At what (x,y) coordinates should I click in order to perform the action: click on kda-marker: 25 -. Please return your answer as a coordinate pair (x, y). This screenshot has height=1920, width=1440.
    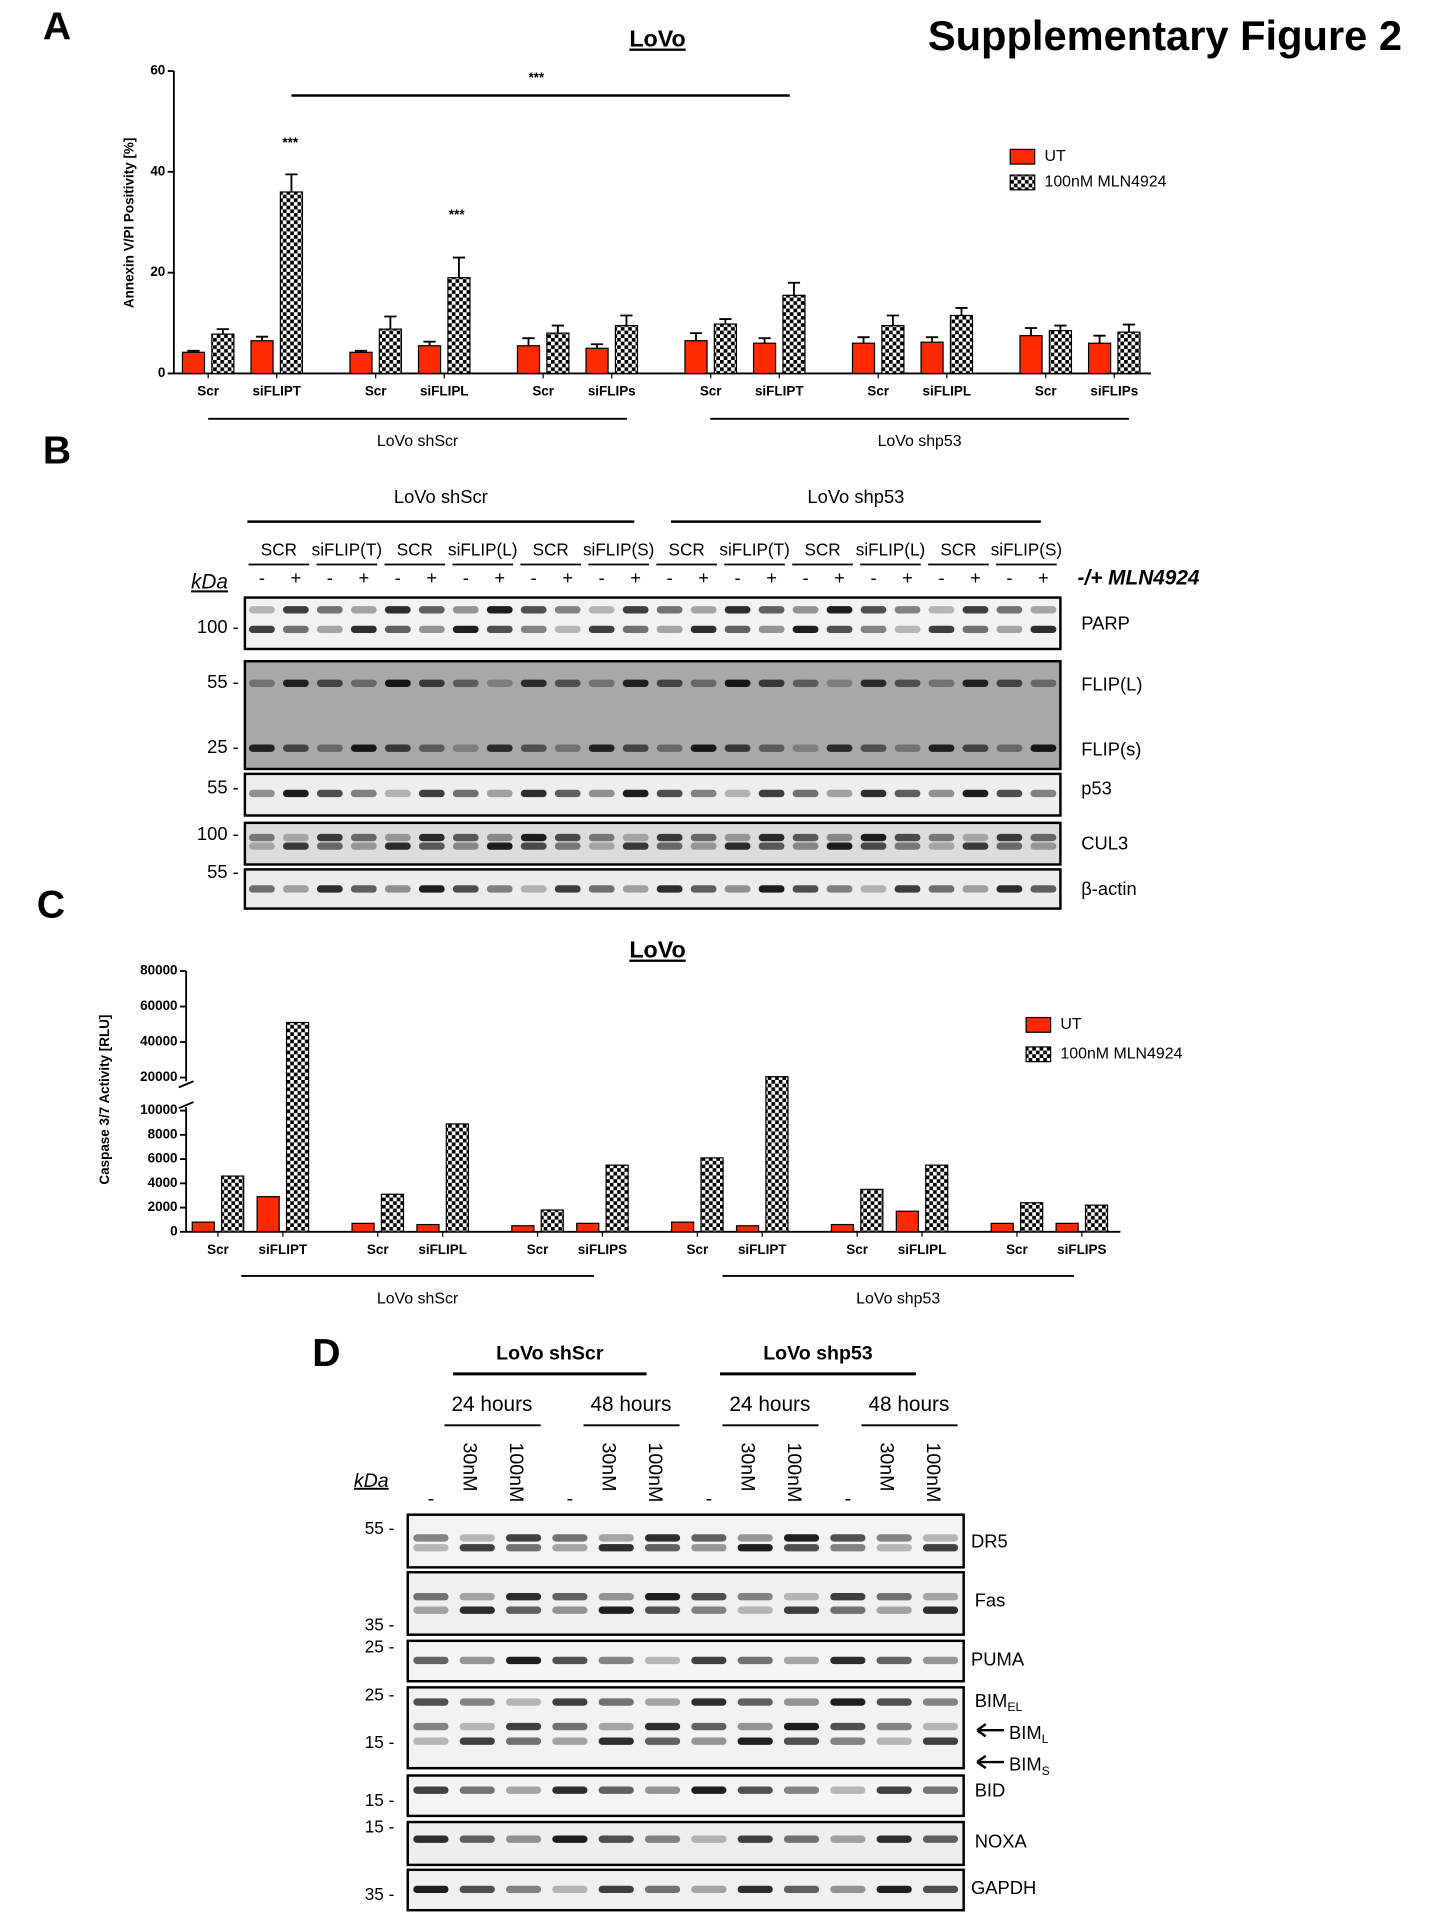
    Looking at the image, I should click on (380, 1647).